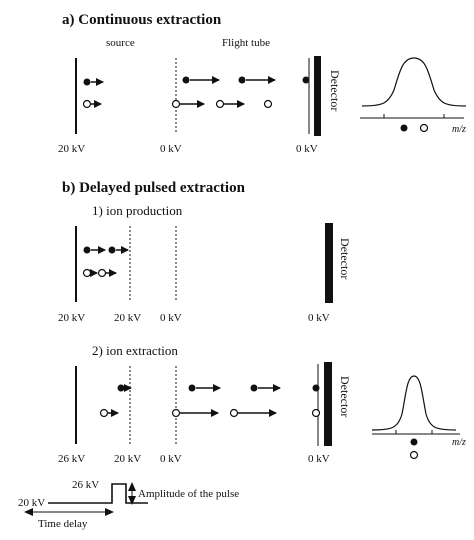  Describe the element at coordinates (177, 104) in the screenshot. I see `hollow-ion-row-a` at that location.